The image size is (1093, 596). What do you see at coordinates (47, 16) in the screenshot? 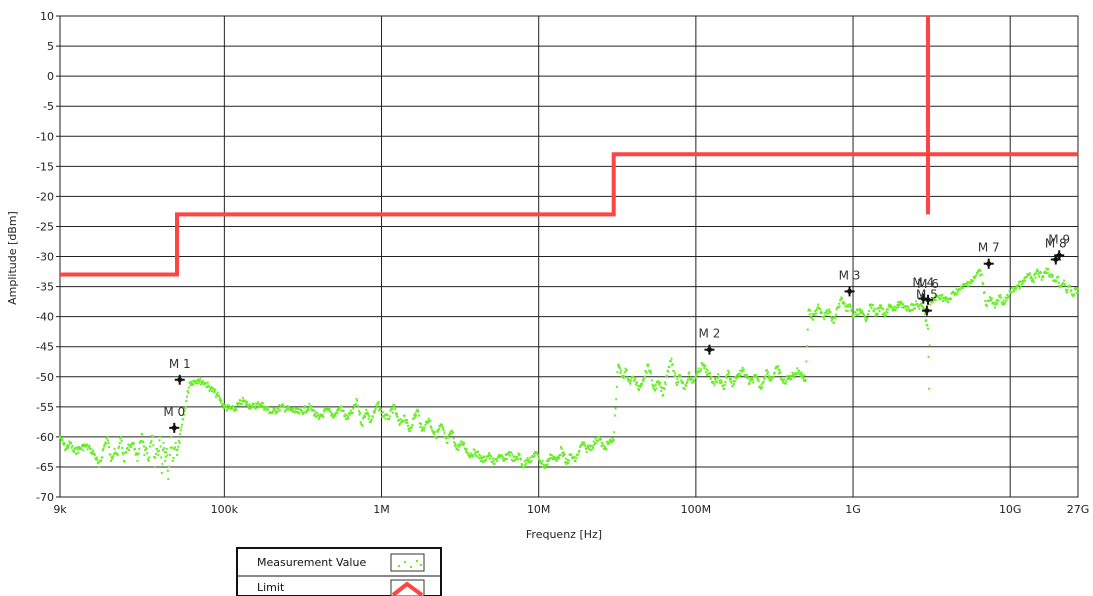
I see `y-tick-label: 10` at bounding box center [47, 16].